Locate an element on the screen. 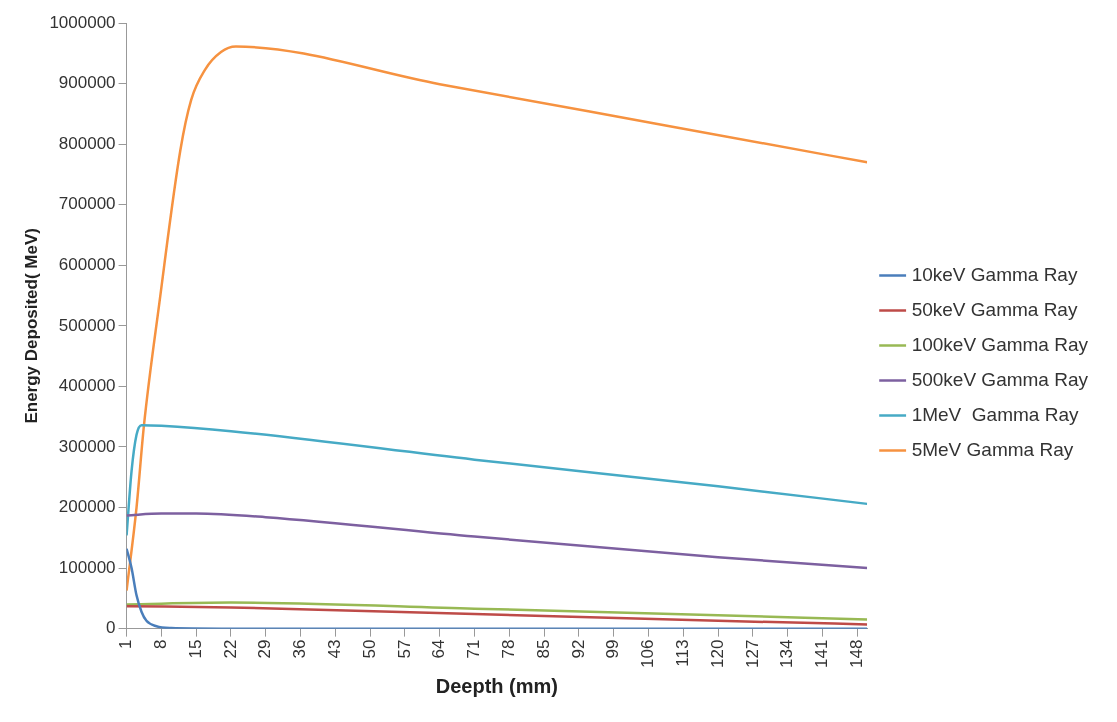 Image resolution: width=1117 pixels, height=722 pixels. x-tick-label: 141 is located at coordinates (822, 654).